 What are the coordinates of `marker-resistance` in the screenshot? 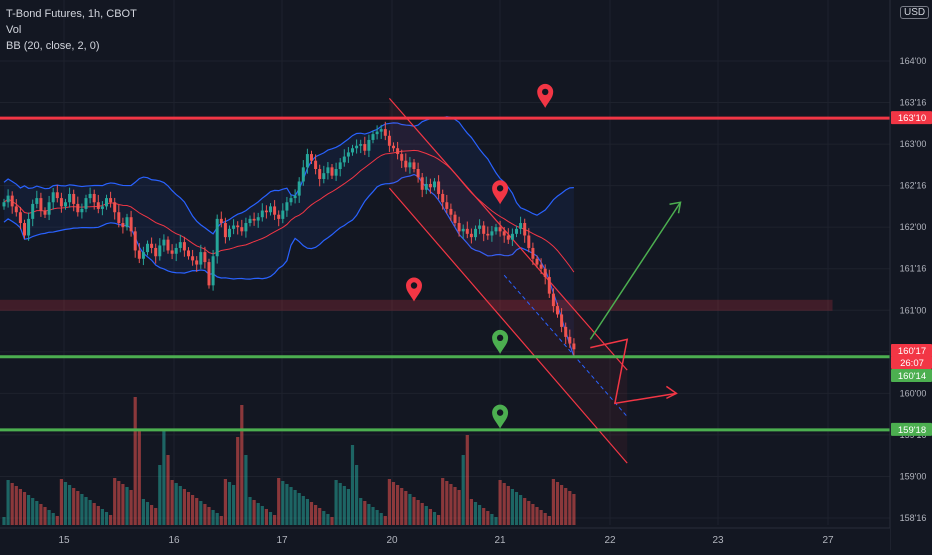 It's located at (545, 95).